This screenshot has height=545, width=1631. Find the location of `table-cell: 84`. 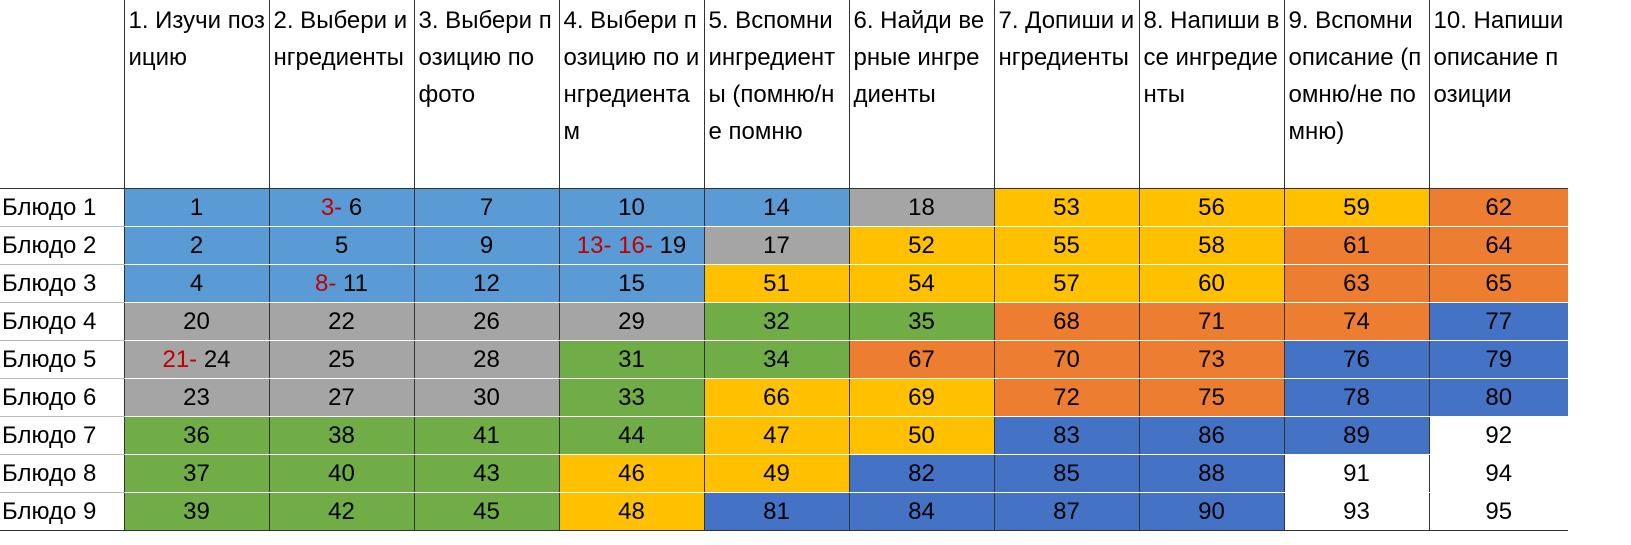

table-cell: 84 is located at coordinates (921, 511).